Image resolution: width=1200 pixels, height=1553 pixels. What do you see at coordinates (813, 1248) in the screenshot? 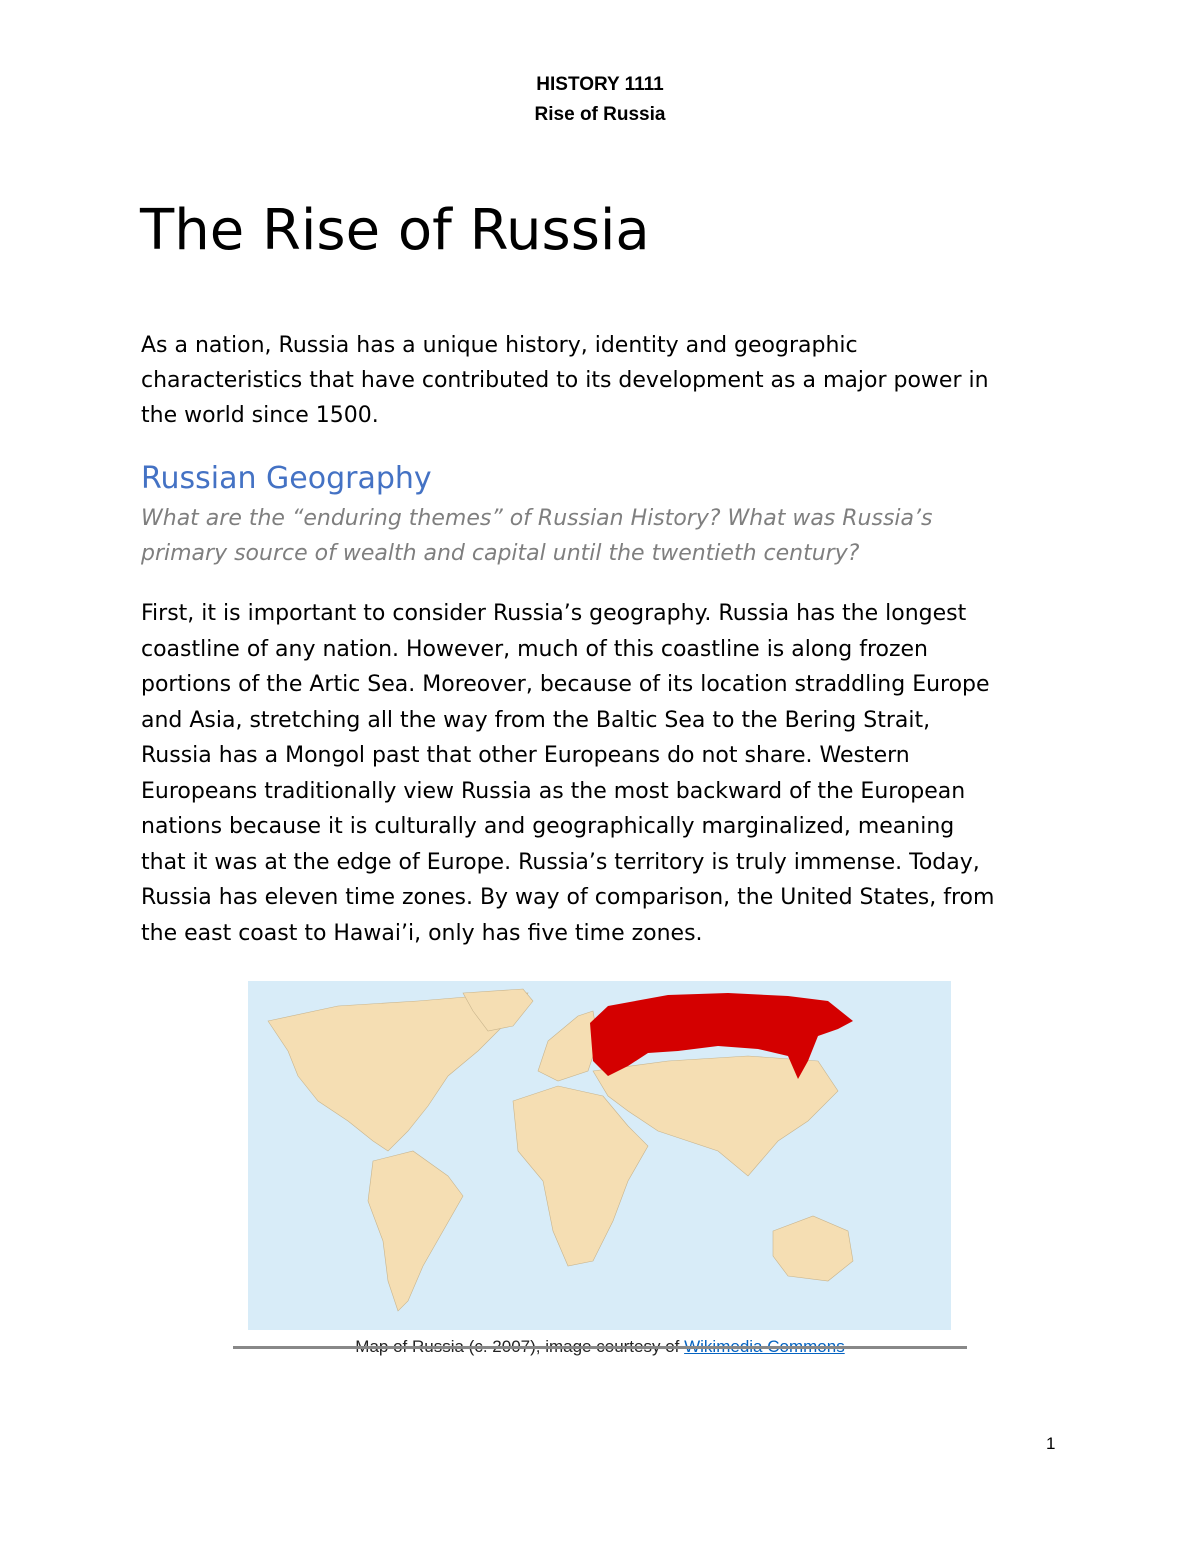
I see `australia` at bounding box center [813, 1248].